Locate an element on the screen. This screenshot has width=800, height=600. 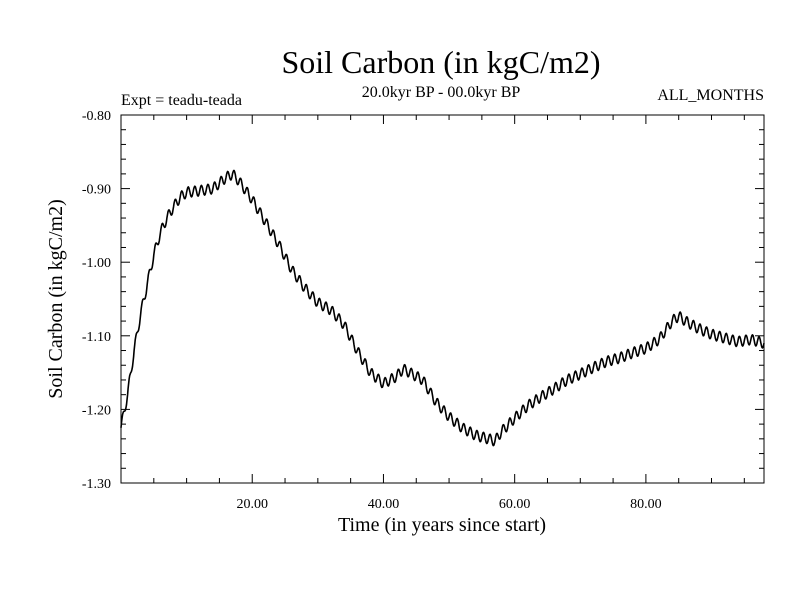
x-tick-labels: 20.00 40.00 60.00 80.00 is located at coordinates (448, 504).